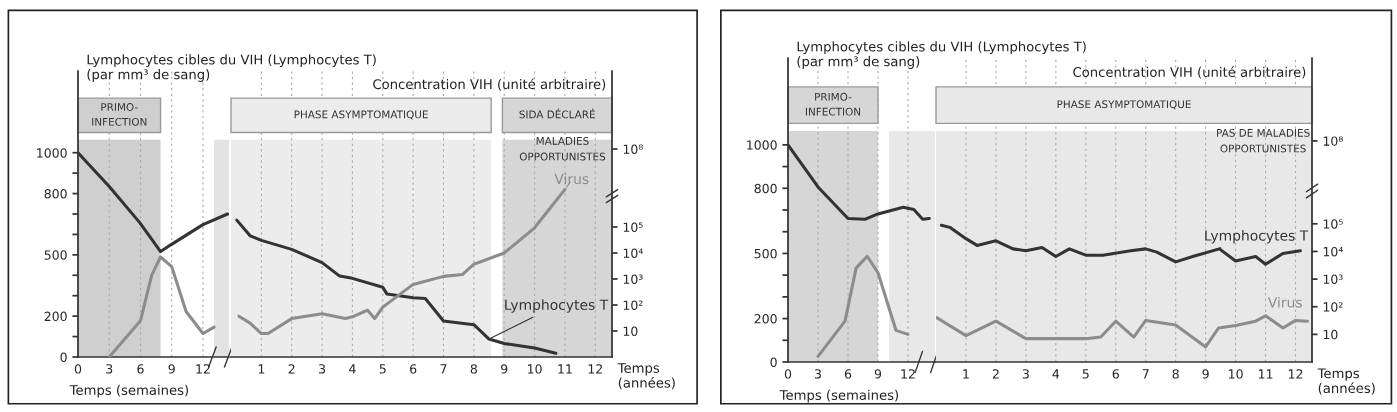  What do you see at coordinates (1257, 237) in the screenshot?
I see `series-label: Lymphocytes T` at bounding box center [1257, 237].